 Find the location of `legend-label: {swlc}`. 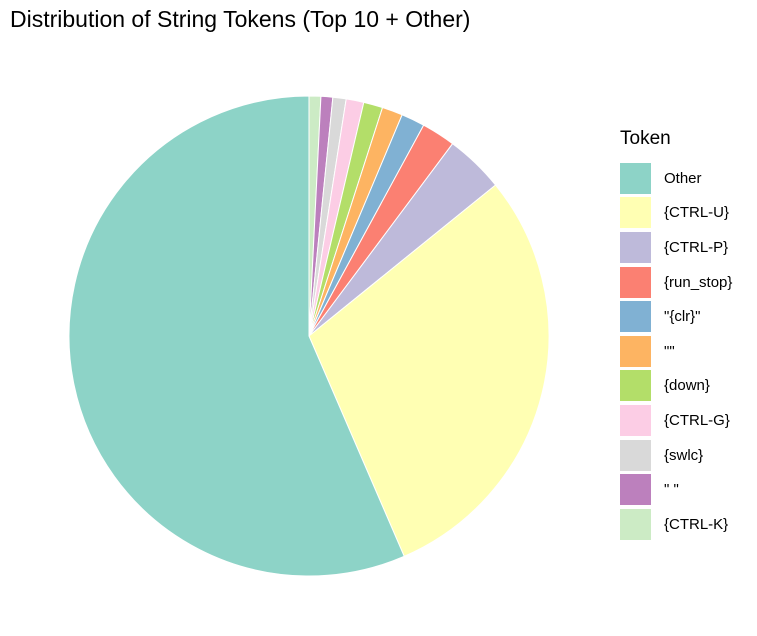

legend-label: {swlc} is located at coordinates (684, 455).